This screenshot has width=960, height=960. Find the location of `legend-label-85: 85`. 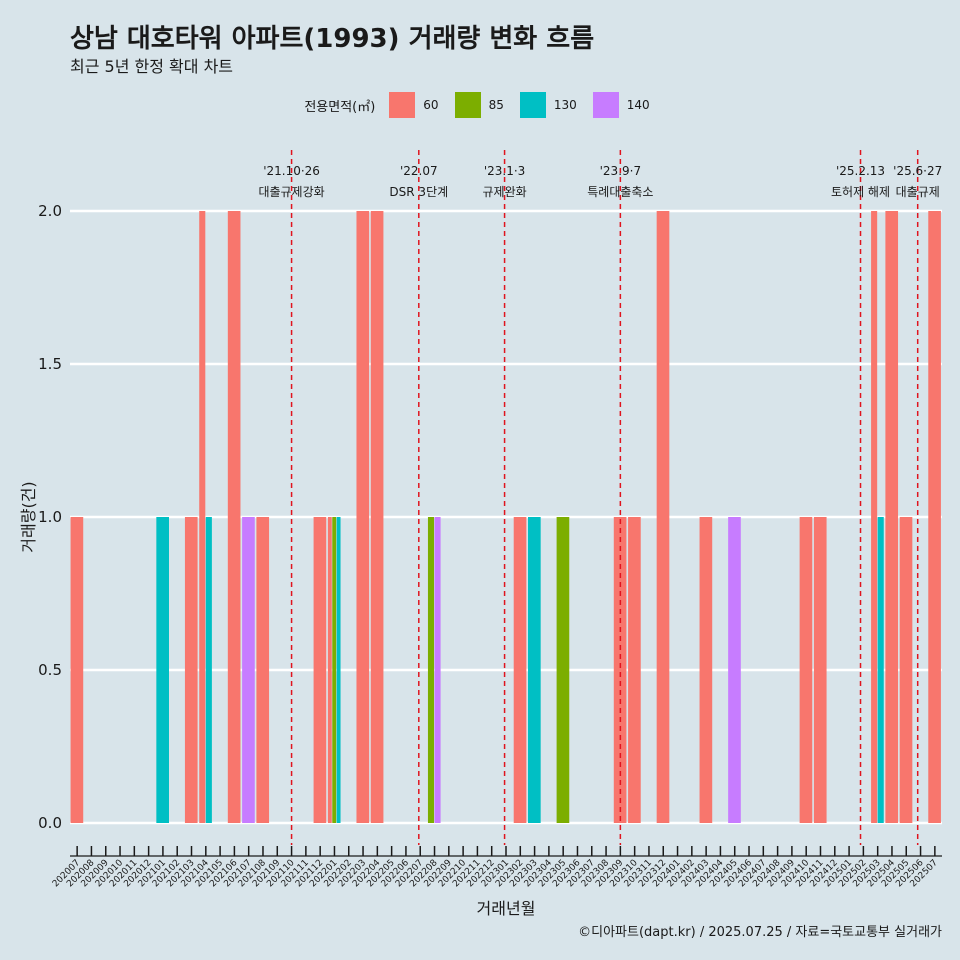

legend-label-85: 85 is located at coordinates (496, 105).